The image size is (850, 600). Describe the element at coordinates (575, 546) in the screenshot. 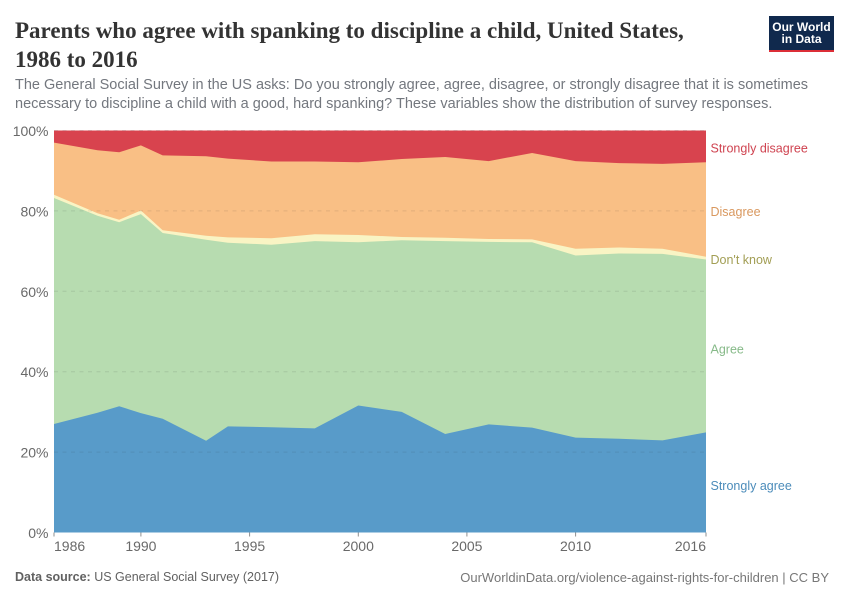

I see `svg-text: 2010` at that location.